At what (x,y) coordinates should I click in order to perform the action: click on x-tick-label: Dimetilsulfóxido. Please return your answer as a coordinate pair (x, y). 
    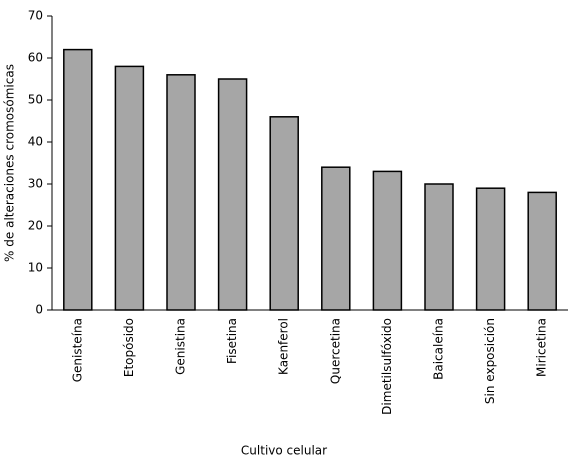
    Looking at the image, I should click on (387, 366).